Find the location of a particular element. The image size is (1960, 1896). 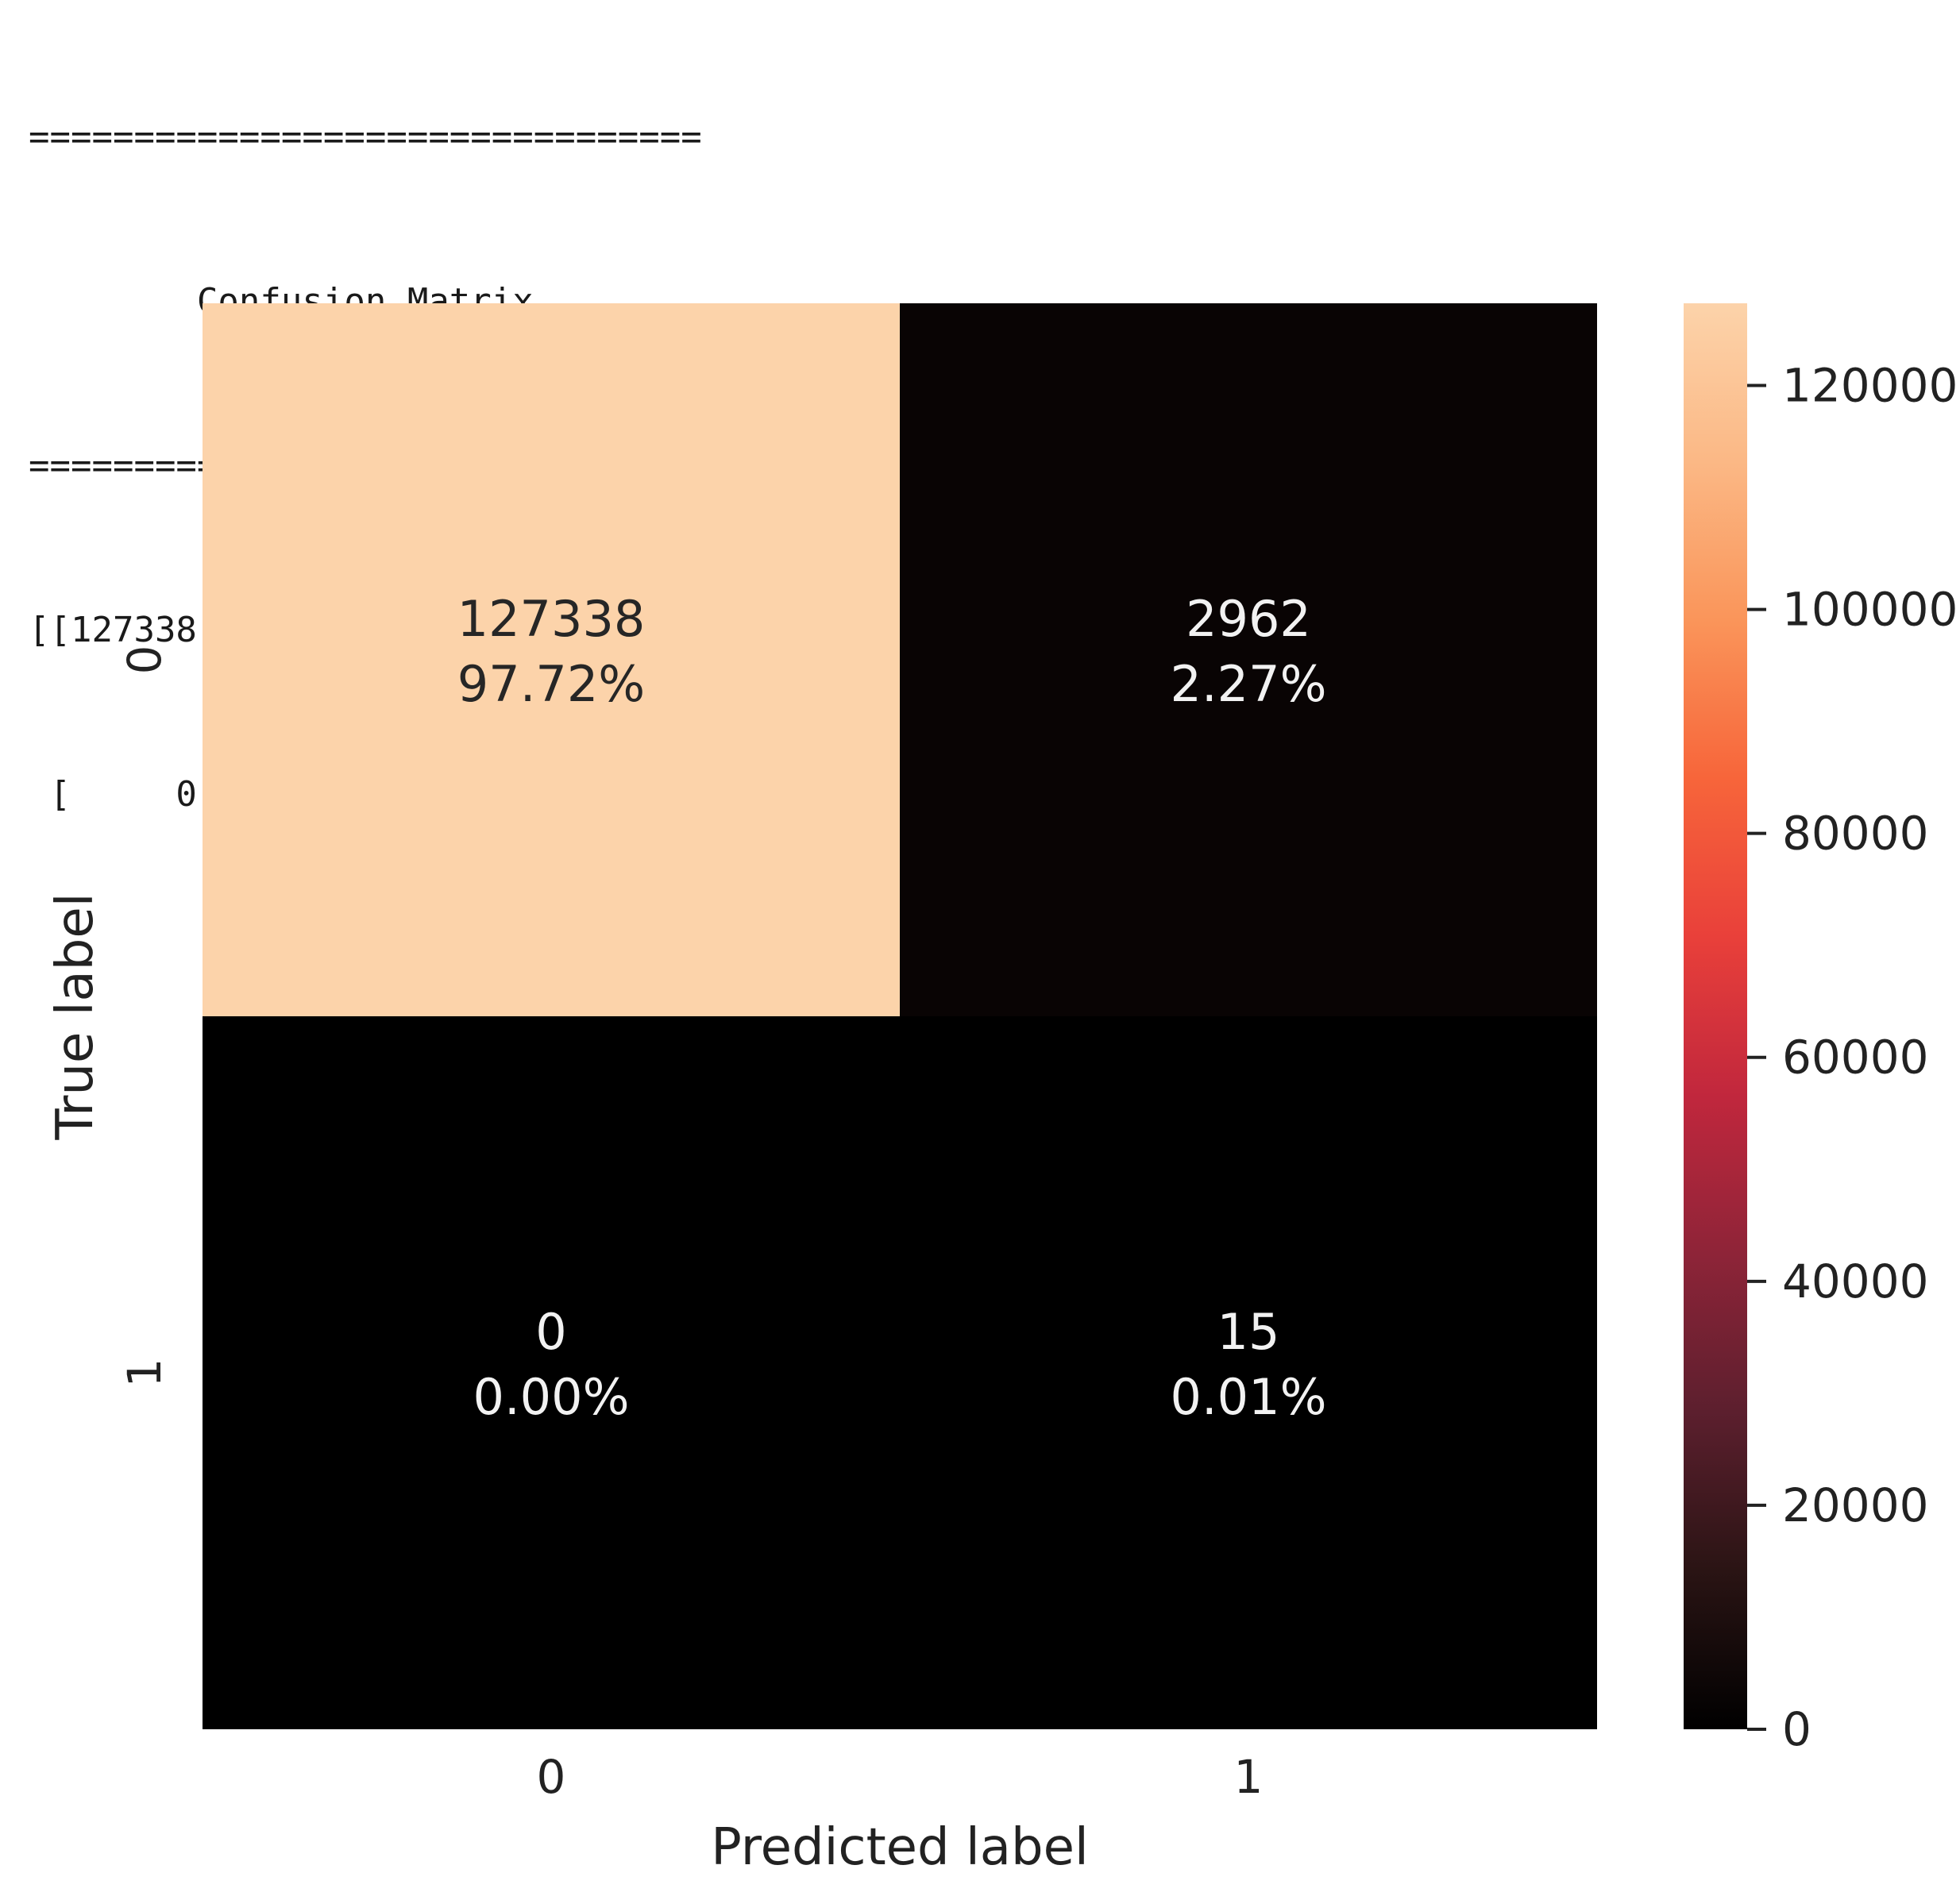

colorbar-tick-label: 120000 is located at coordinates (1870, 385).